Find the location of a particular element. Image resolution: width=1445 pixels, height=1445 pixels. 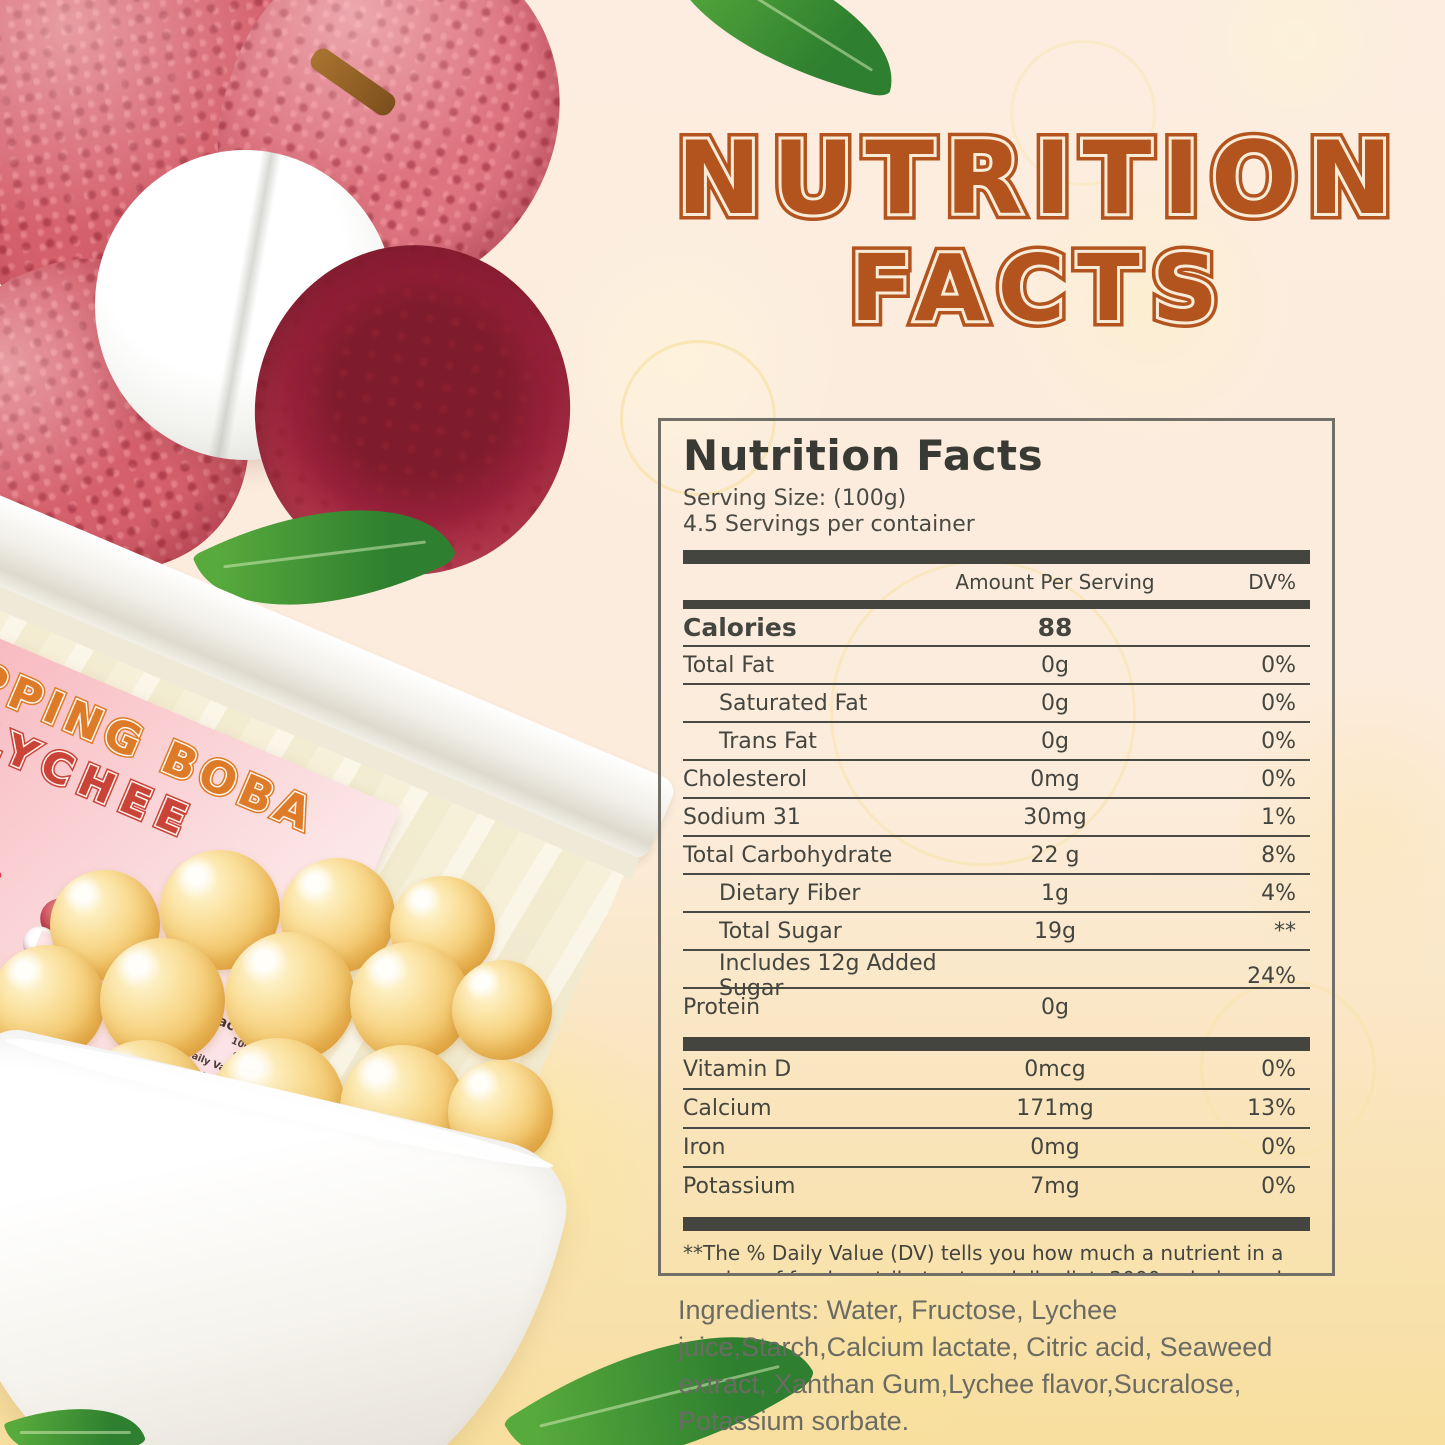

vitamin-row: Potassium 7mg 0% is located at coordinates (996, 1186).